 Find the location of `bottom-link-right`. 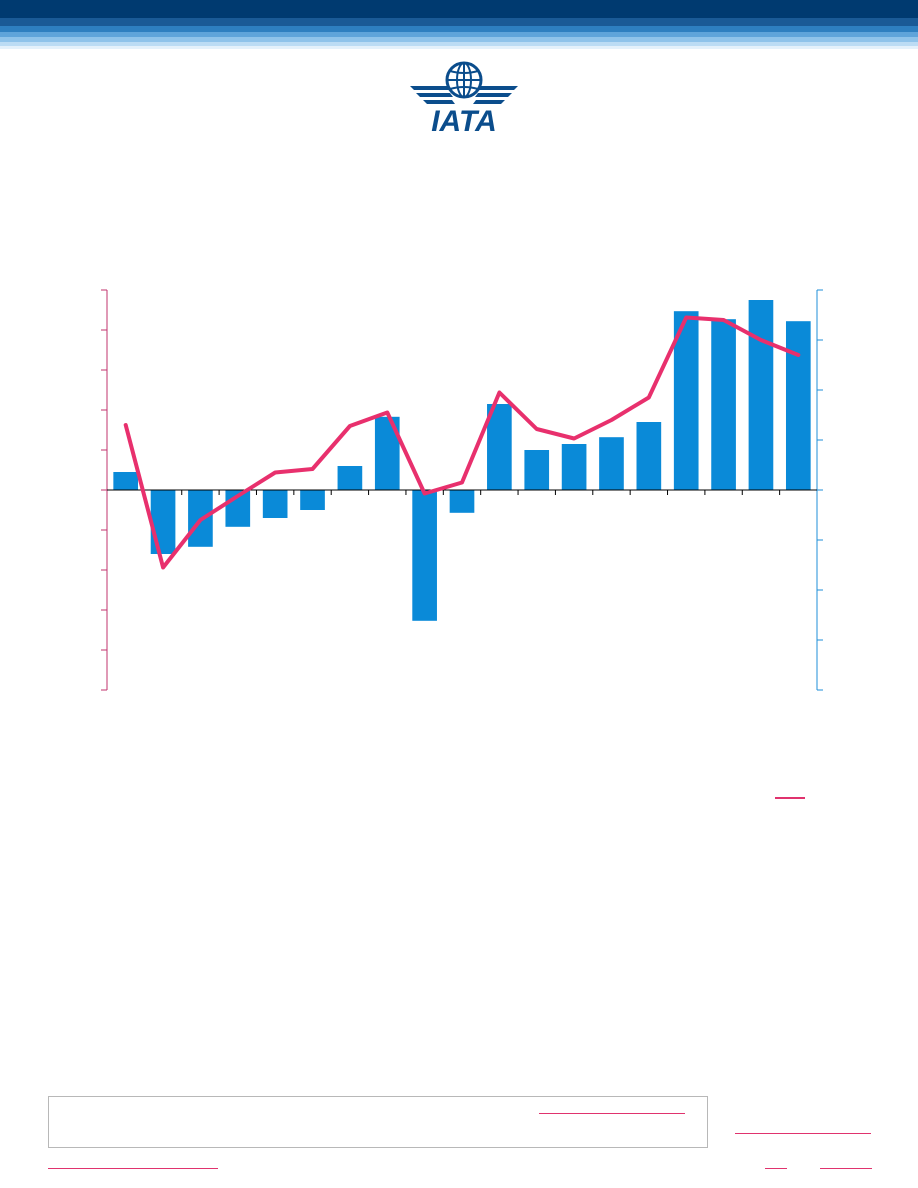

bottom-link-right is located at coordinates (846, 1168).